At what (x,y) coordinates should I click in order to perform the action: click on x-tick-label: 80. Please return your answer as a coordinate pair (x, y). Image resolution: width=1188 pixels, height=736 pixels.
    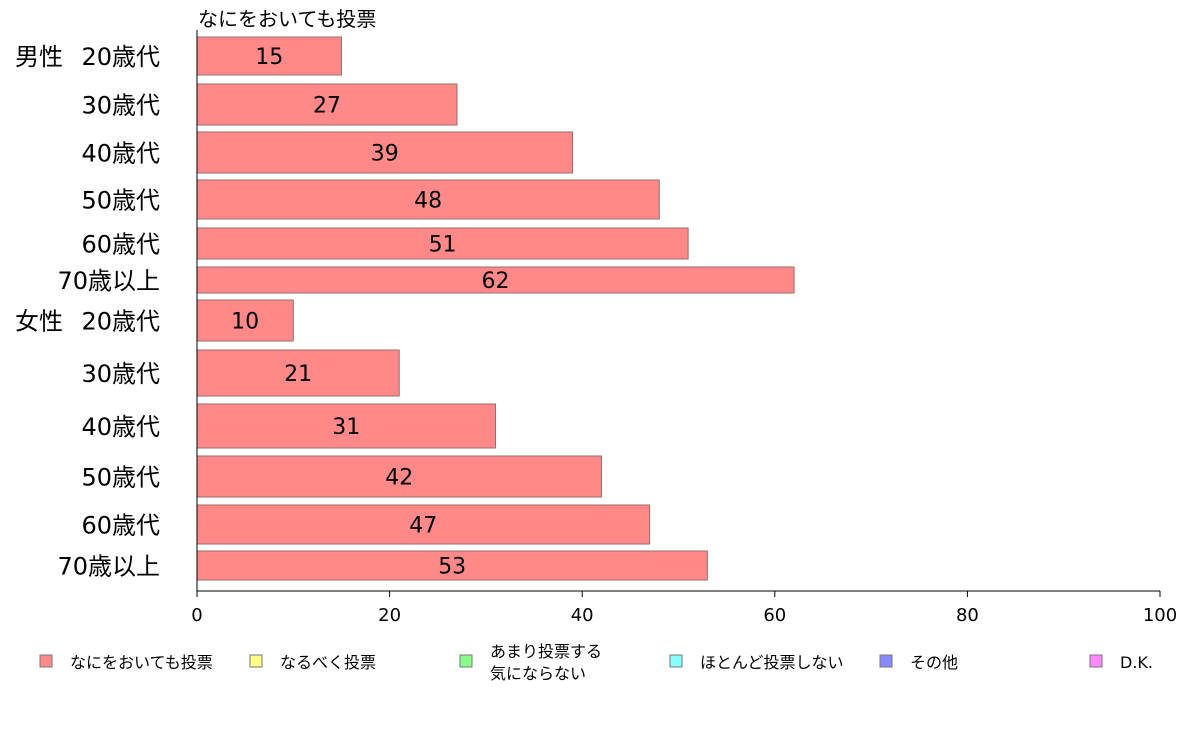
    Looking at the image, I should click on (967, 615).